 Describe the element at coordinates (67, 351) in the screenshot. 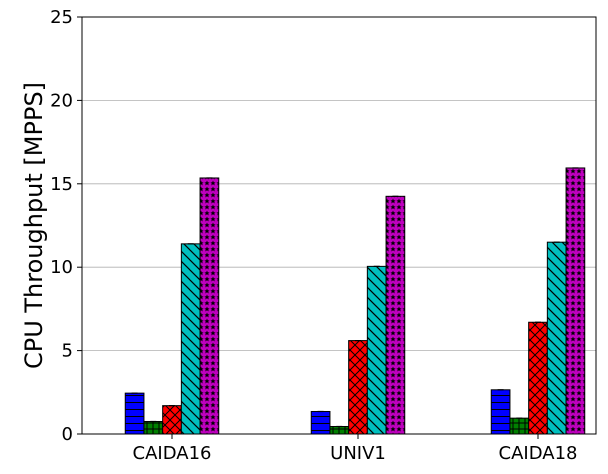

I see `y-tick-label: 5` at that location.